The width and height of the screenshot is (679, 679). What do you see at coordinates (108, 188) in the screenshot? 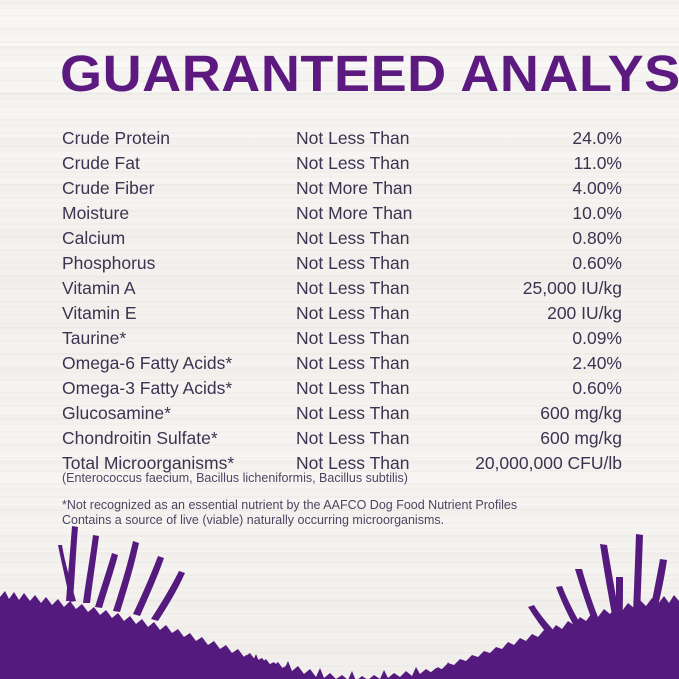
I see `nutrient-name: Crude Fiber` at bounding box center [108, 188].